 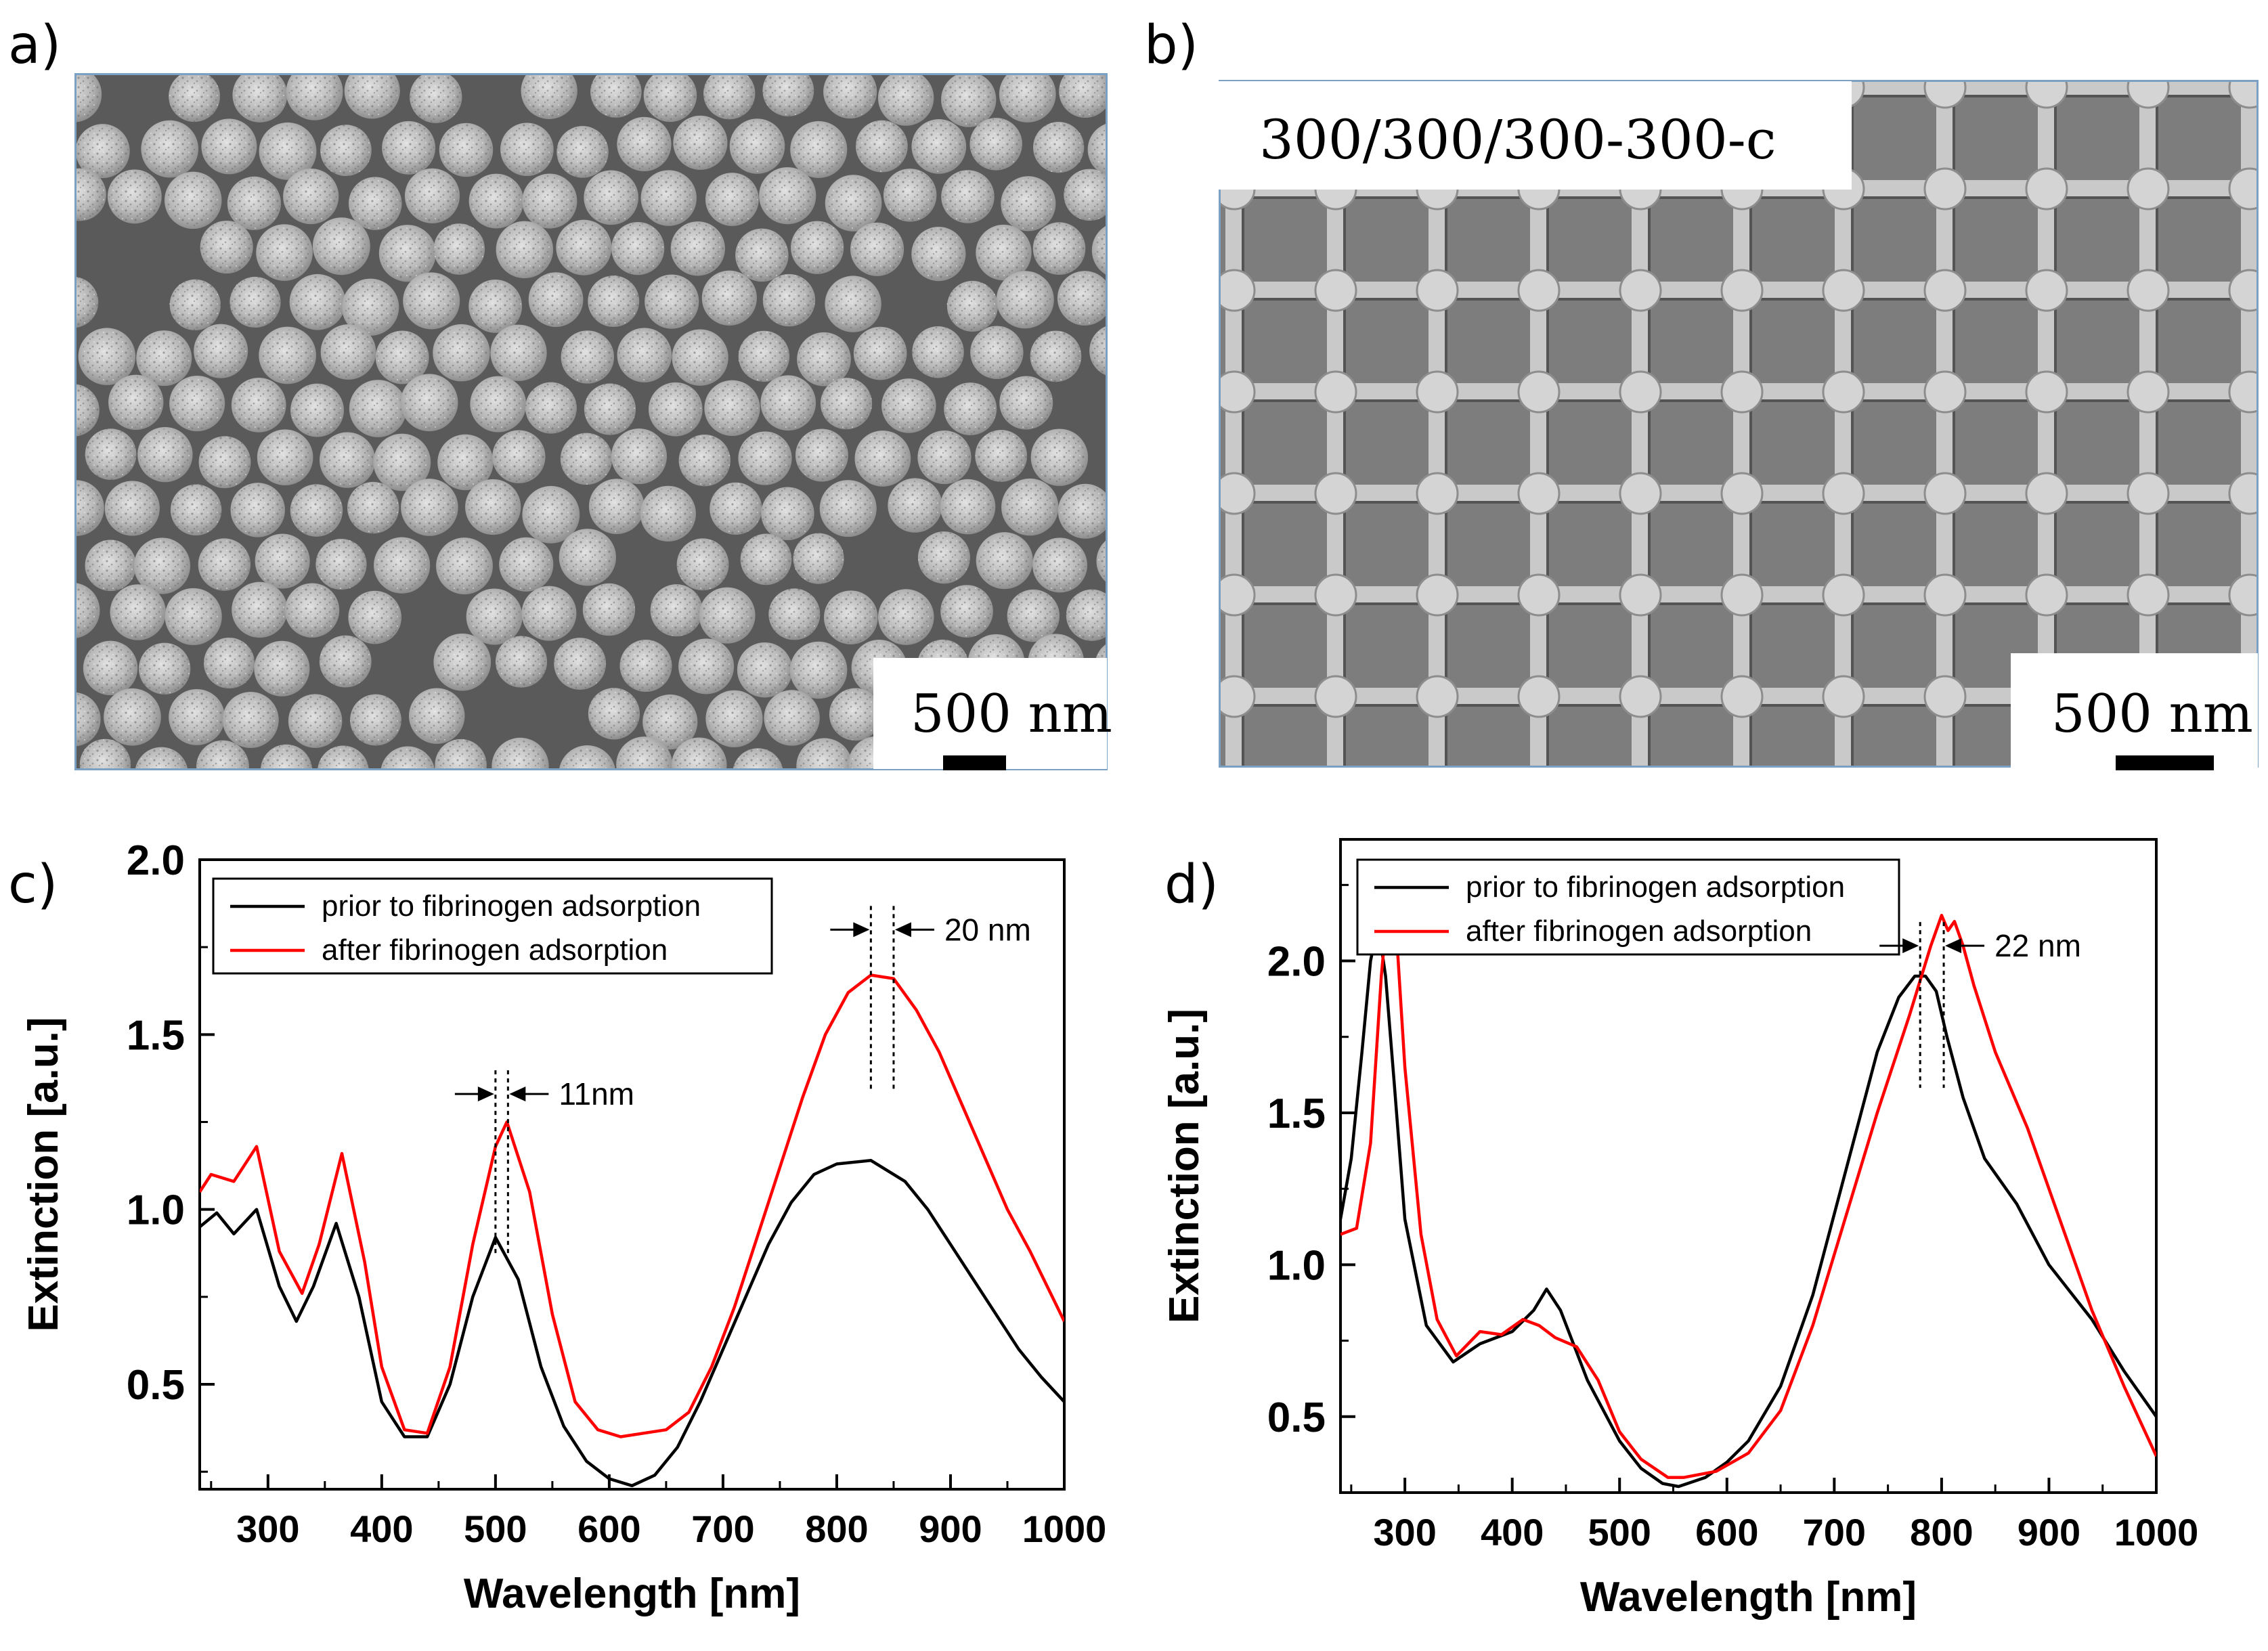 I want to click on x-tick-label: 300, so click(x=267, y=1529).